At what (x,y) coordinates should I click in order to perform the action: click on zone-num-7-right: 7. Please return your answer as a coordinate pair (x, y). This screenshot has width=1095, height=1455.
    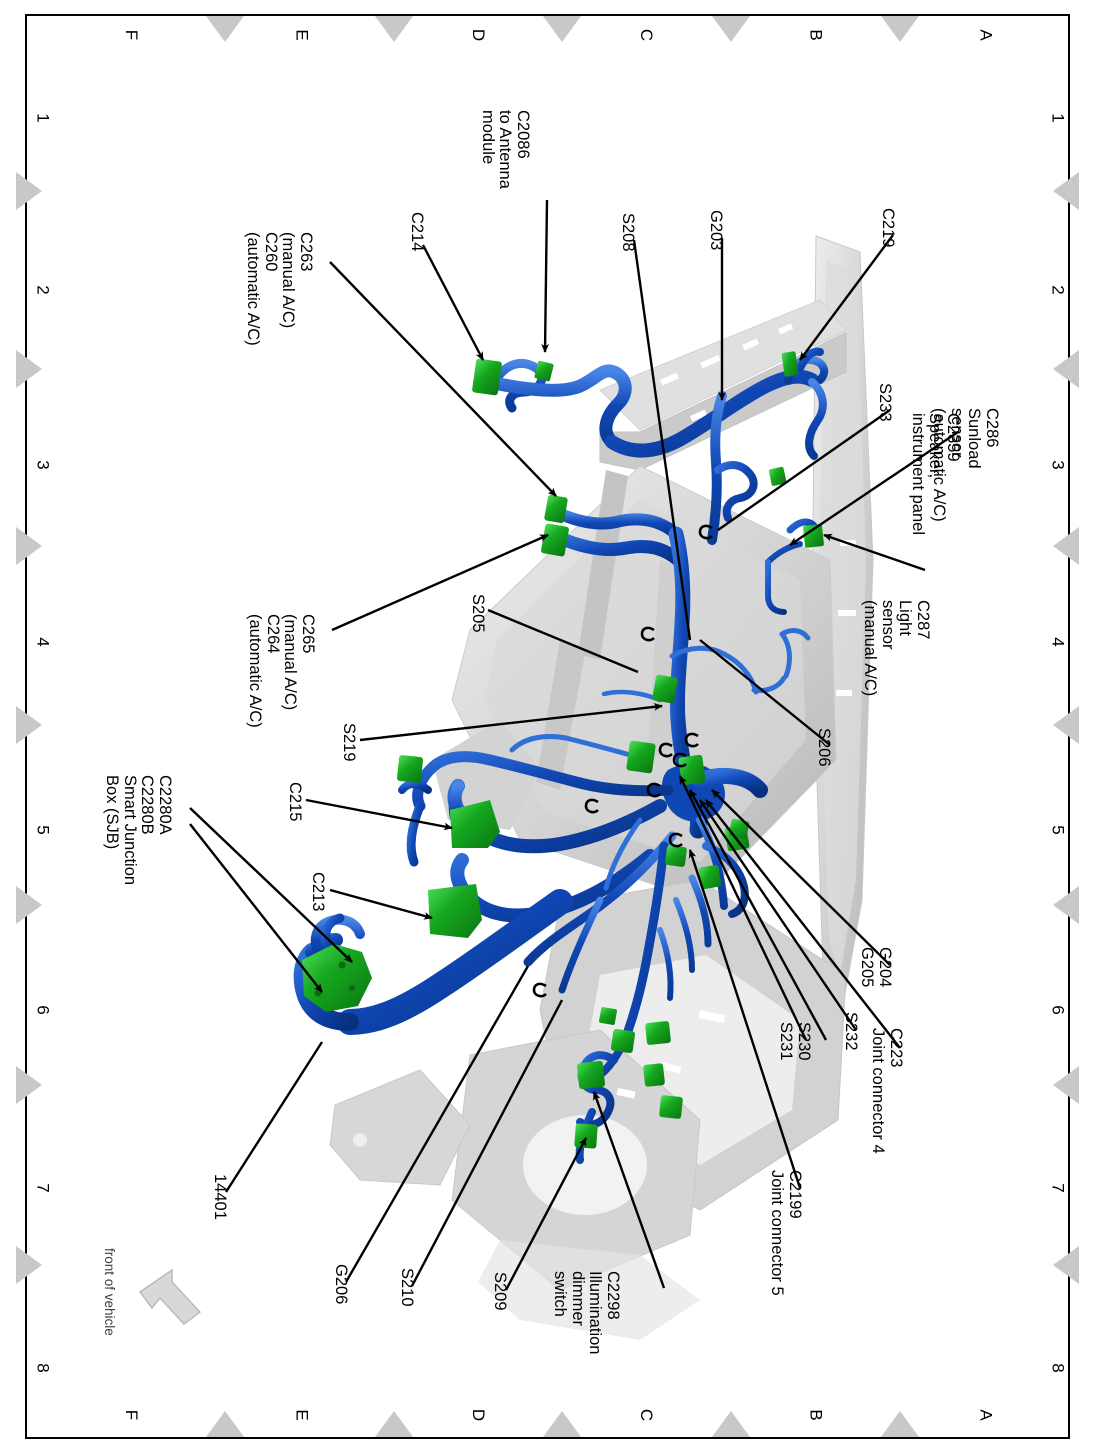
    Looking at the image, I should click on (1058, 1188).